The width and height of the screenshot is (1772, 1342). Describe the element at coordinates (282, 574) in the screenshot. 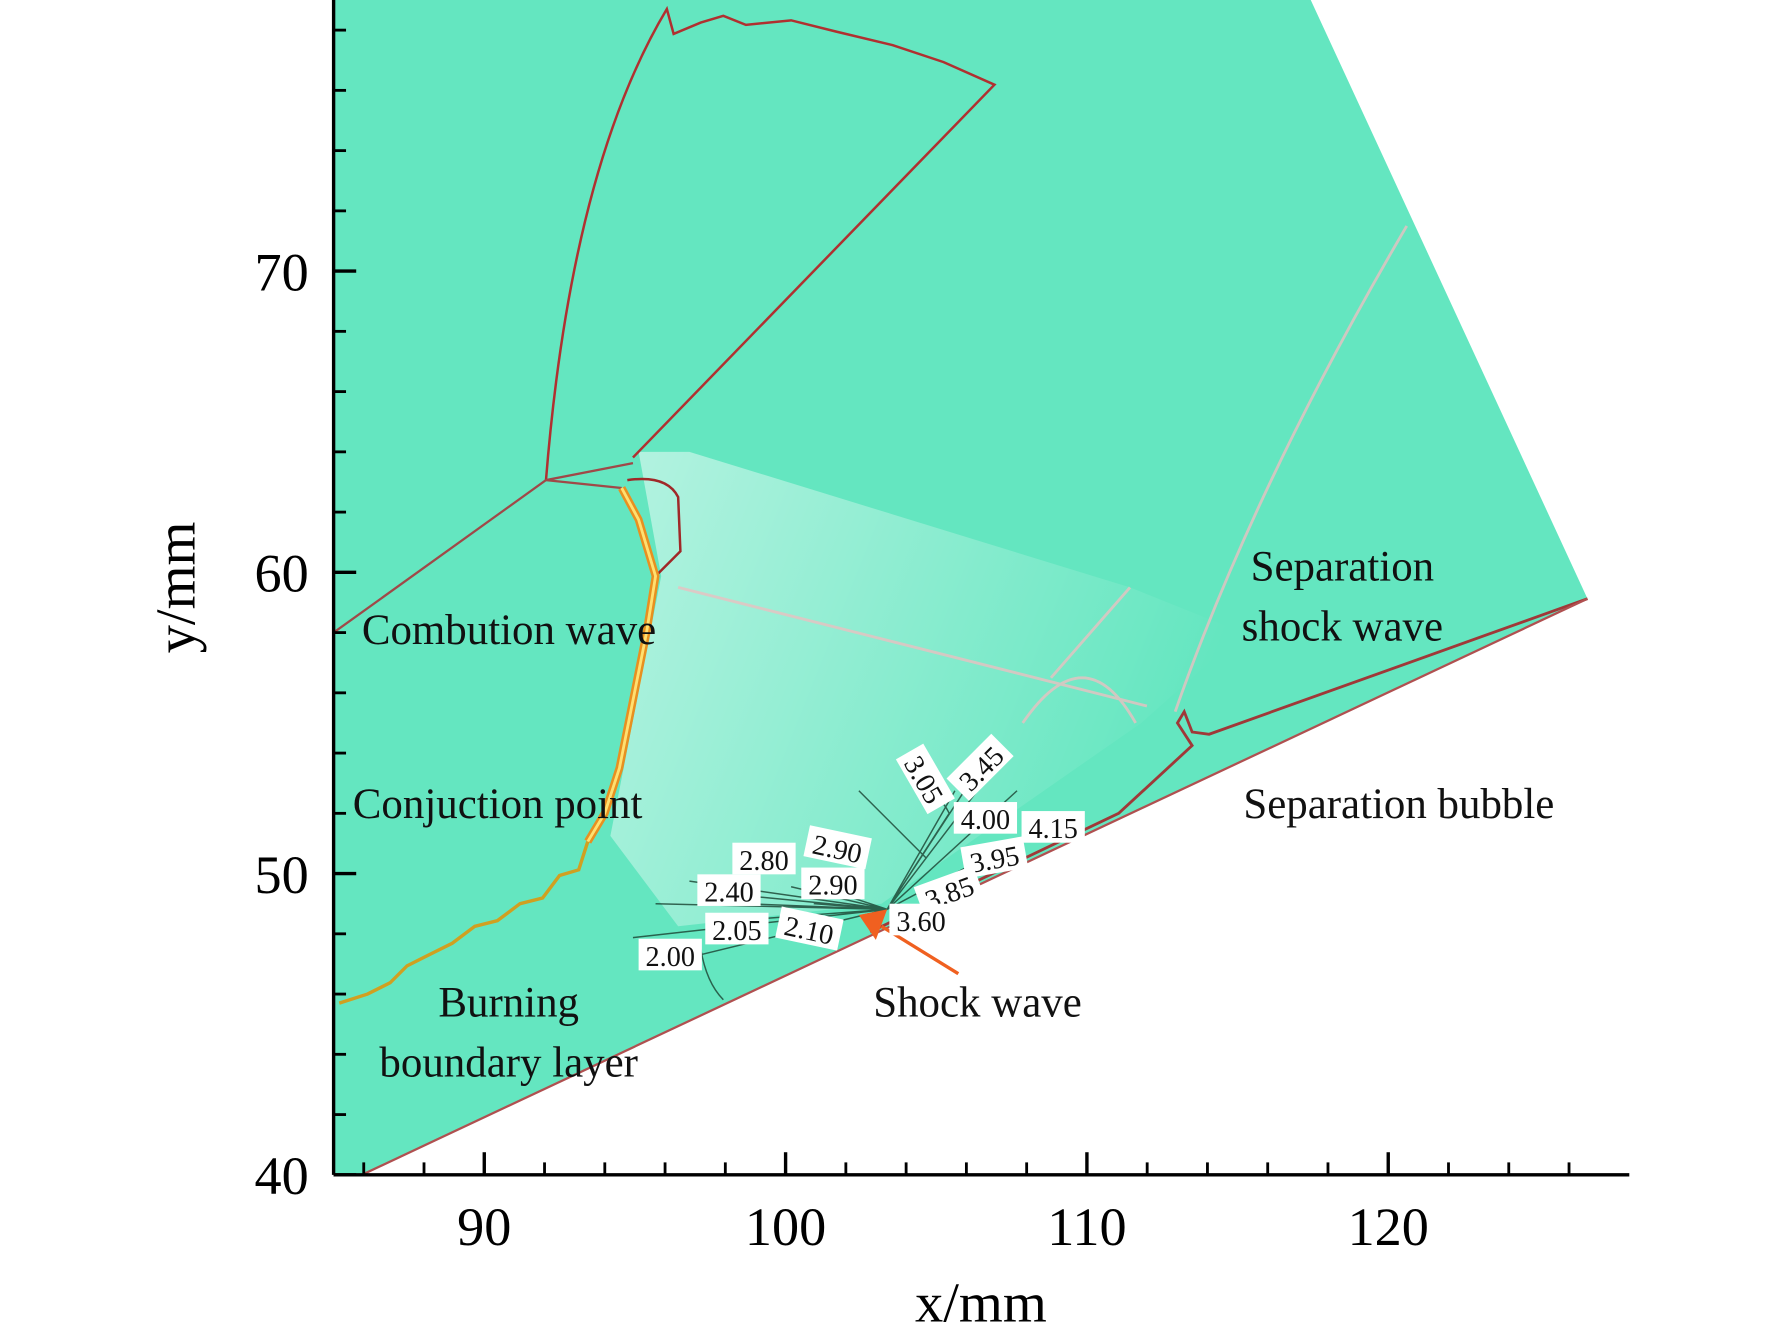

I see `y-tick-label: 60` at that location.